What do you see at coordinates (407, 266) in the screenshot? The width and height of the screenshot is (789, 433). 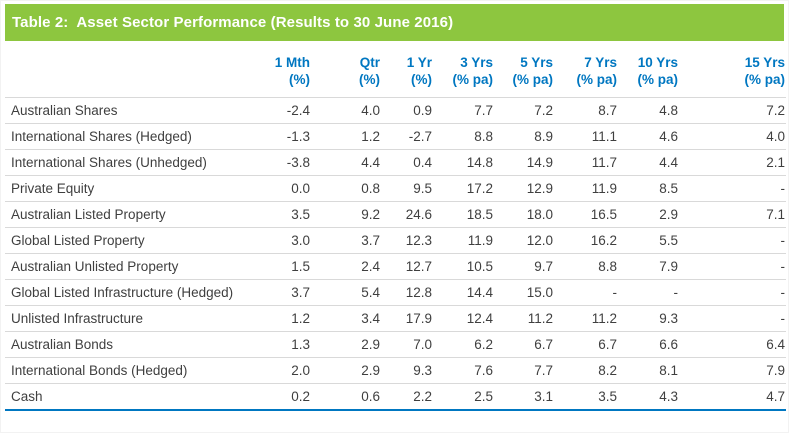 I see `value-cell: 12.7` at bounding box center [407, 266].